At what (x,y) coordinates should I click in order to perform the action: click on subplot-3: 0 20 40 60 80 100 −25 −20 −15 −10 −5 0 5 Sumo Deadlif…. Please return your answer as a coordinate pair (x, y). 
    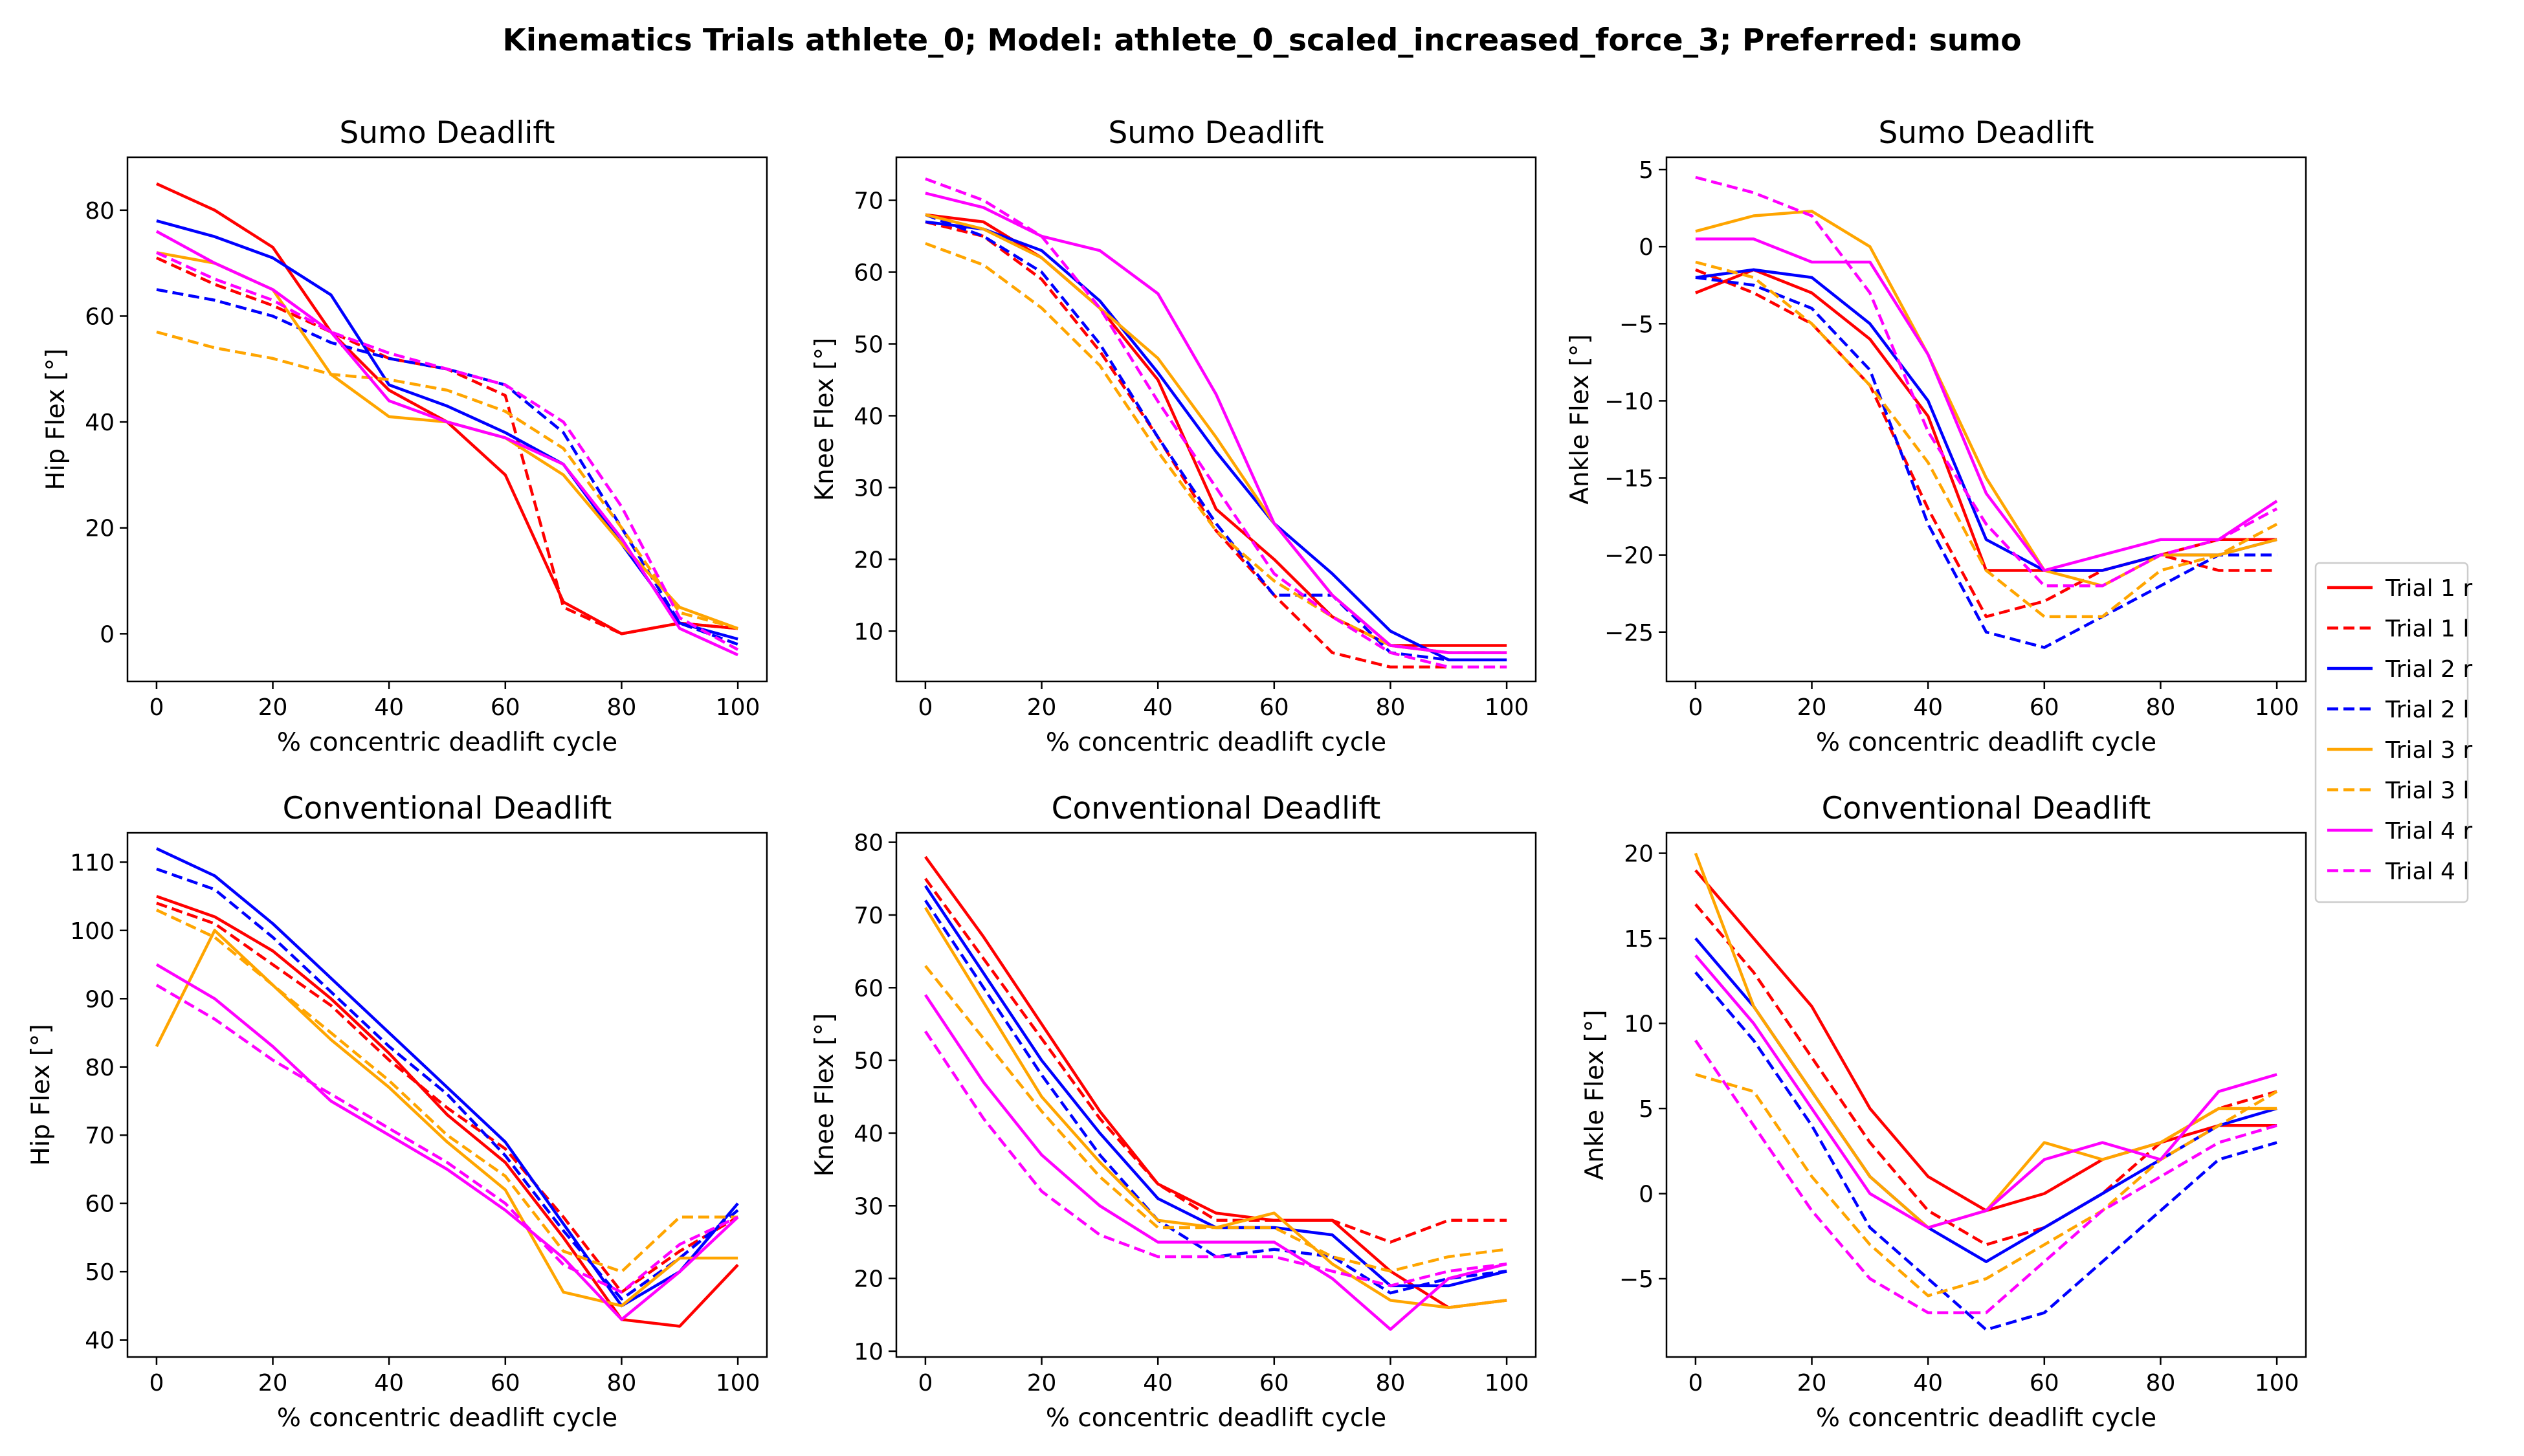
    Looking at the image, I should click on (1936, 436).